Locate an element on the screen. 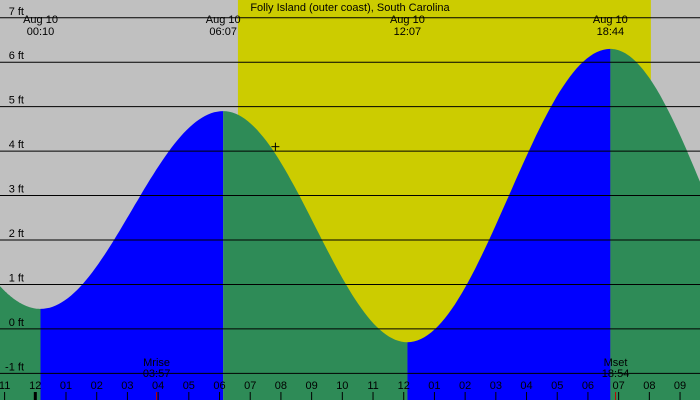  moon-event-time: 18:54 is located at coordinates (616, 374).